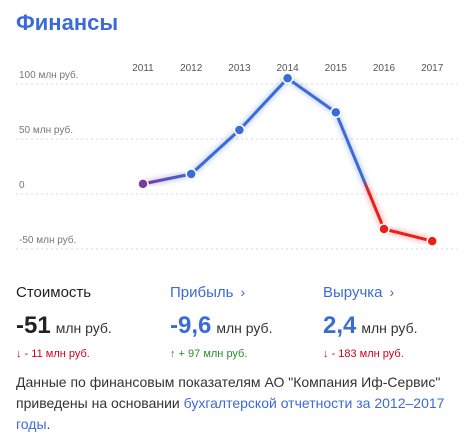  Describe the element at coordinates (33, 325) in the screenshot. I see `metric-cost-value: -51` at that location.